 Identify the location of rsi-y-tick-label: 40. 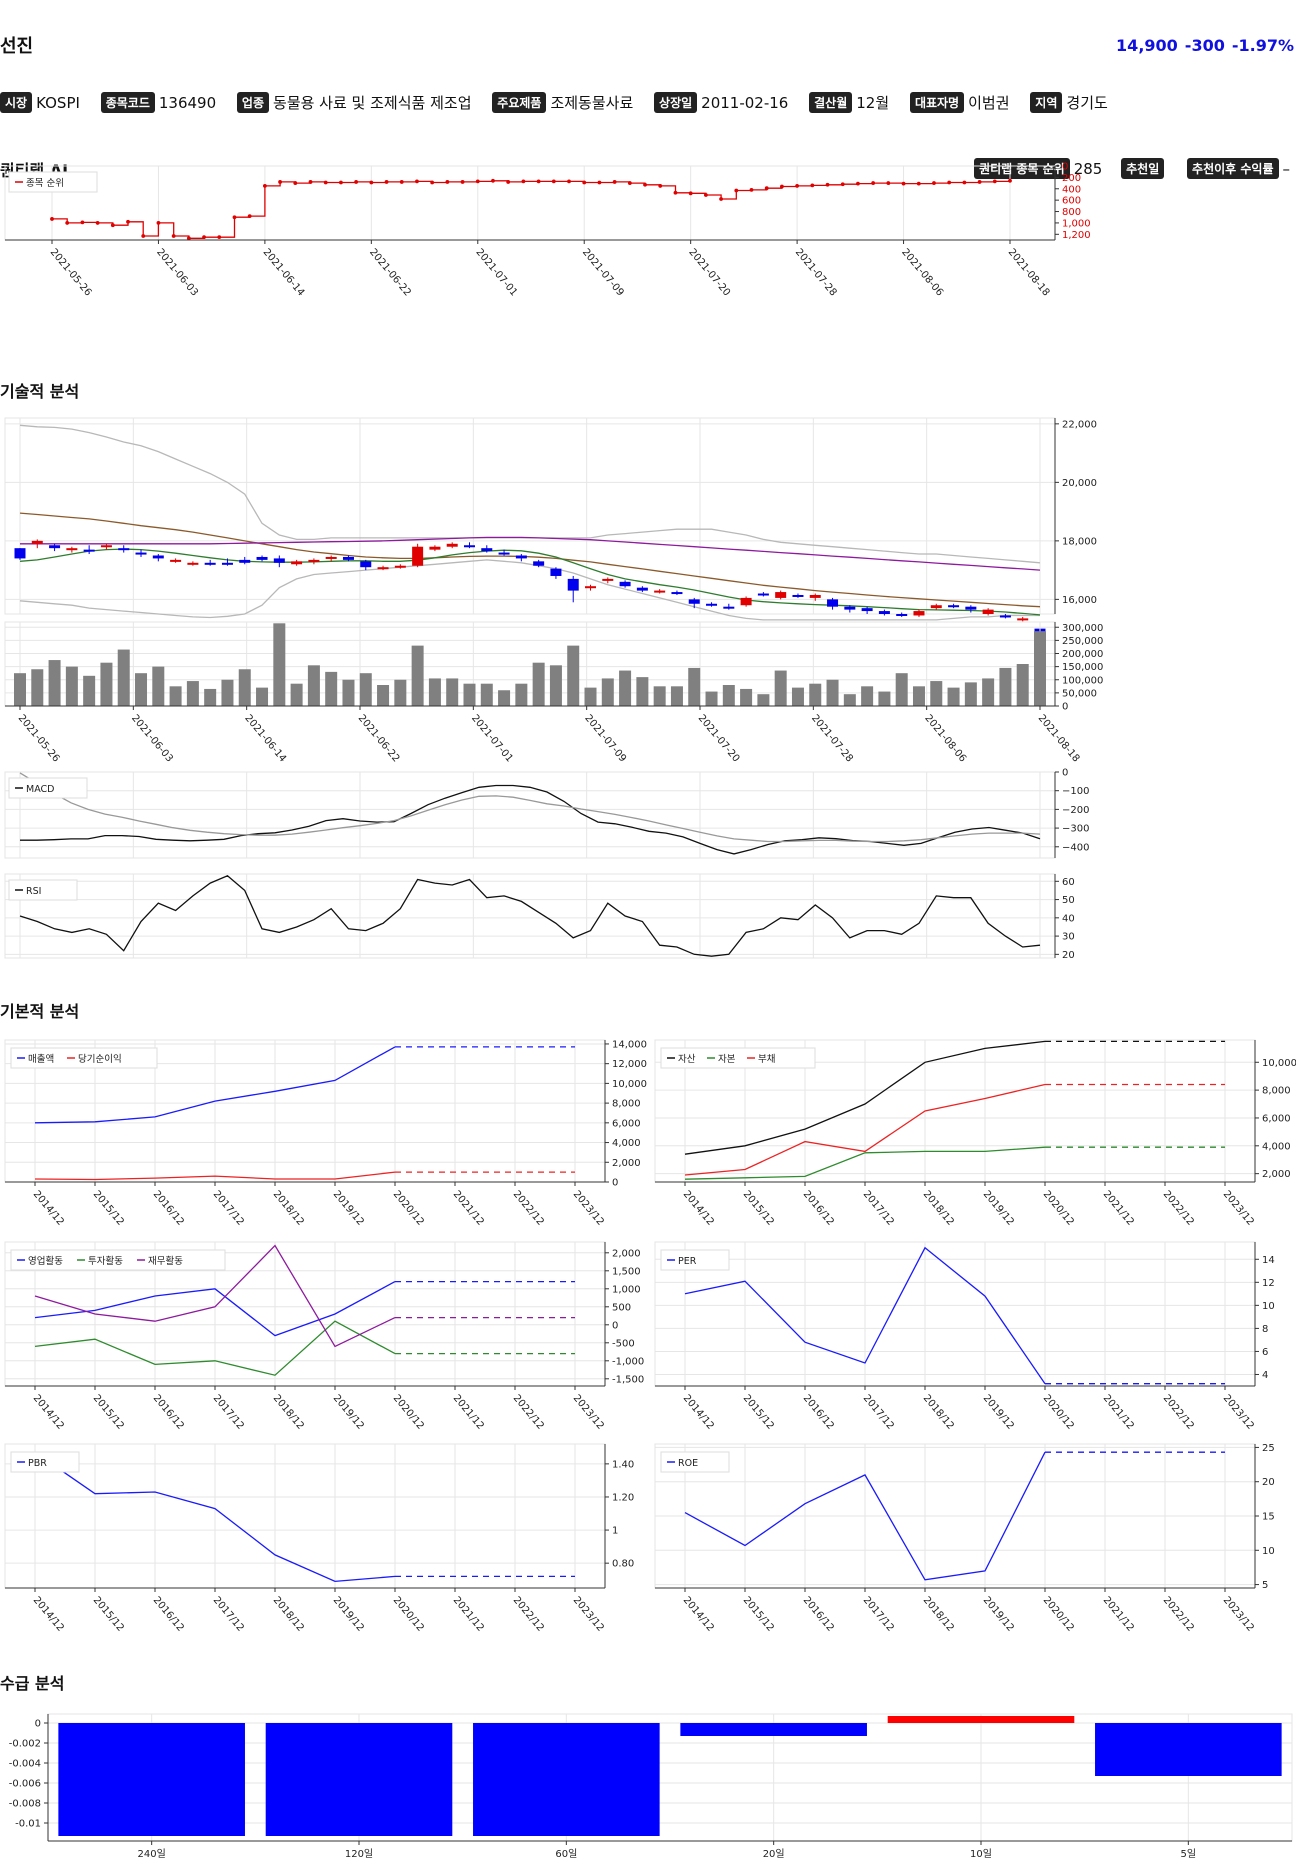
(1068, 918).